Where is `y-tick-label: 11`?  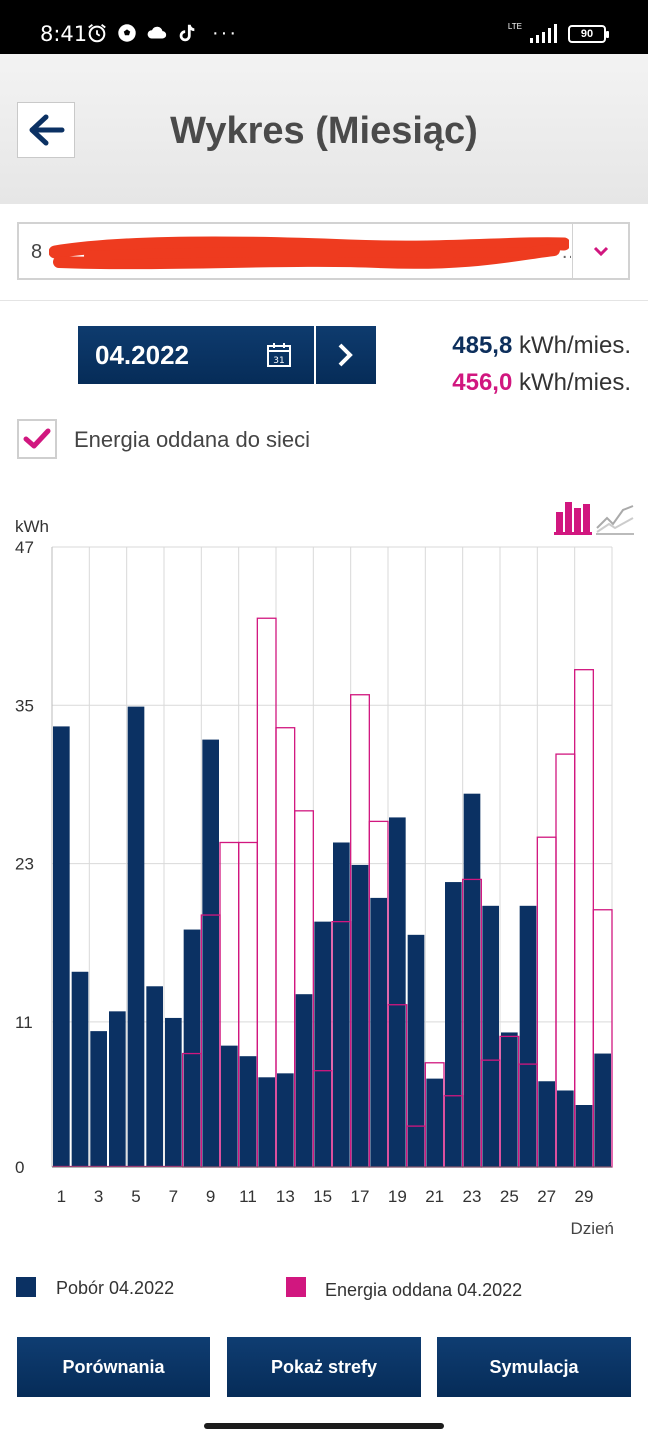 y-tick-label: 11 is located at coordinates (24, 1022).